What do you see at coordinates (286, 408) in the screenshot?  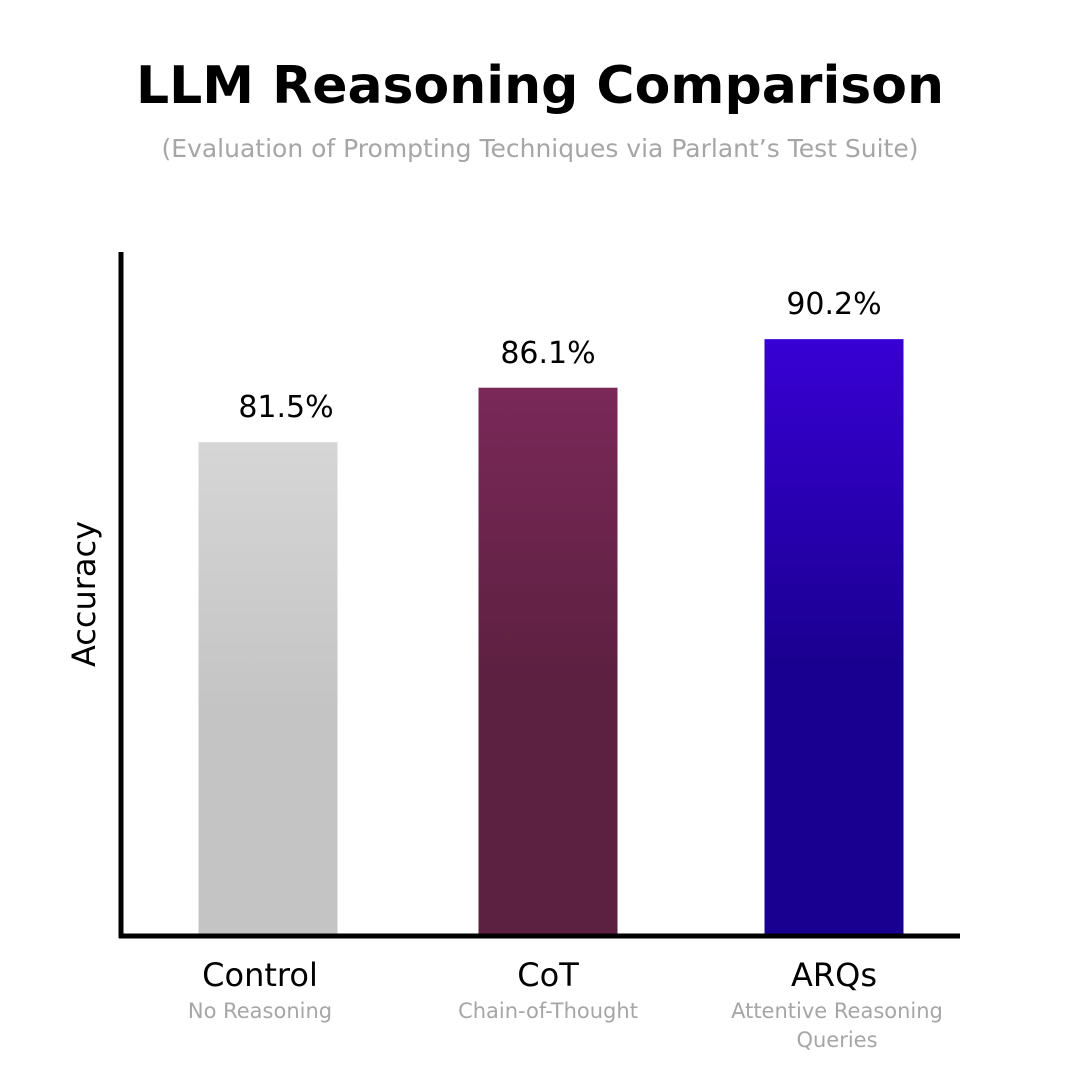 I see `value-label-control: 81.5%` at bounding box center [286, 408].